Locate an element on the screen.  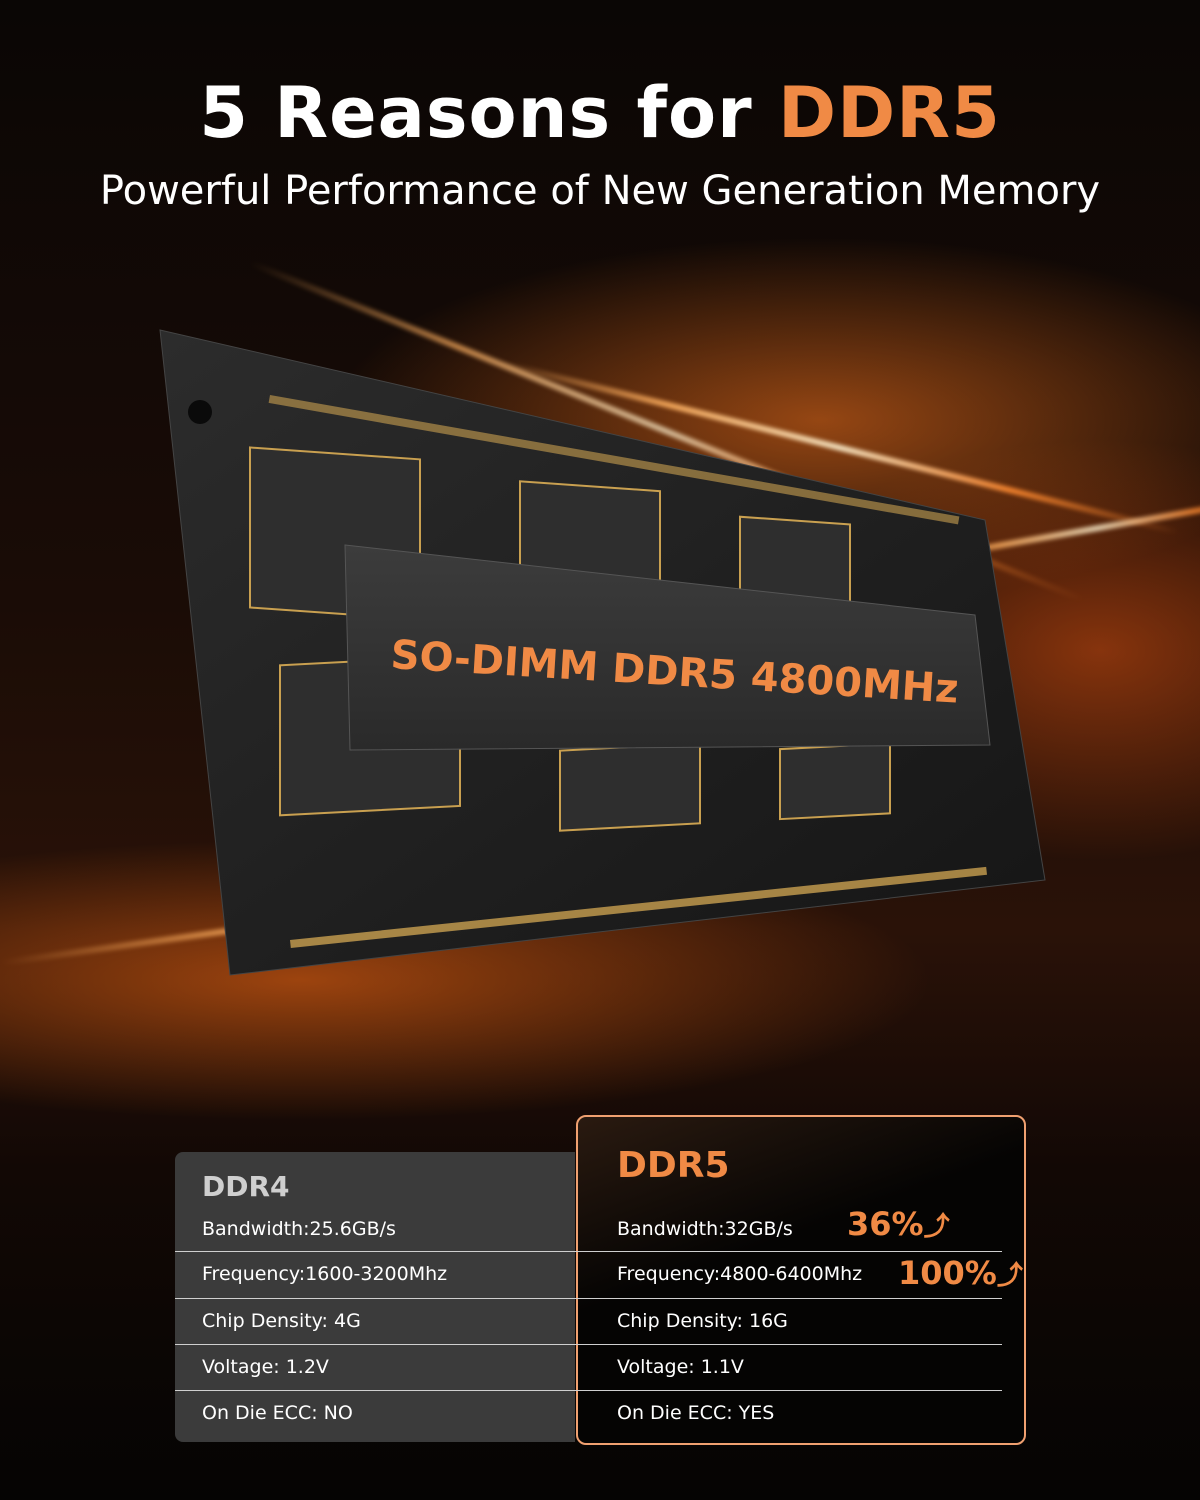
ddr4-panel is located at coordinates (375, 1297).